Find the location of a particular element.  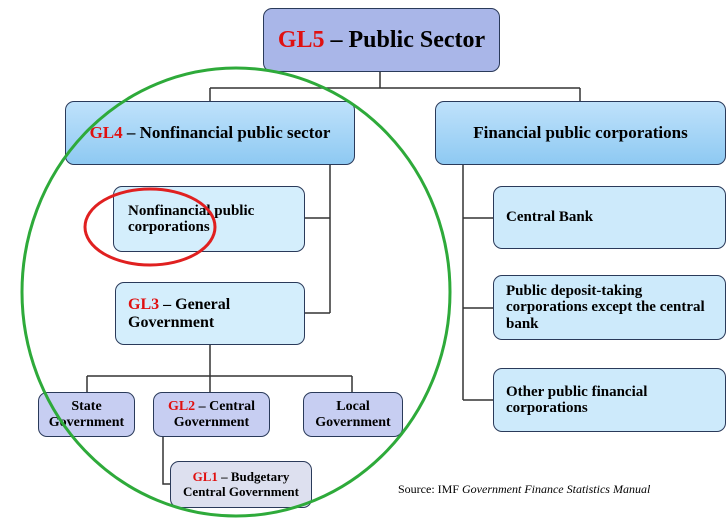

text: GL4 is located at coordinates (106, 132).